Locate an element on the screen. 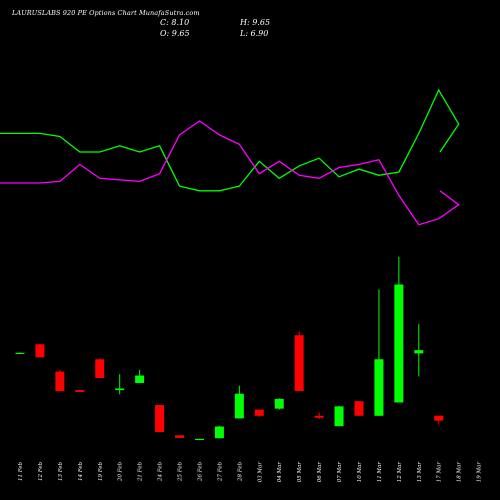  x-tick-label: 05 Mar is located at coordinates (300, 472).